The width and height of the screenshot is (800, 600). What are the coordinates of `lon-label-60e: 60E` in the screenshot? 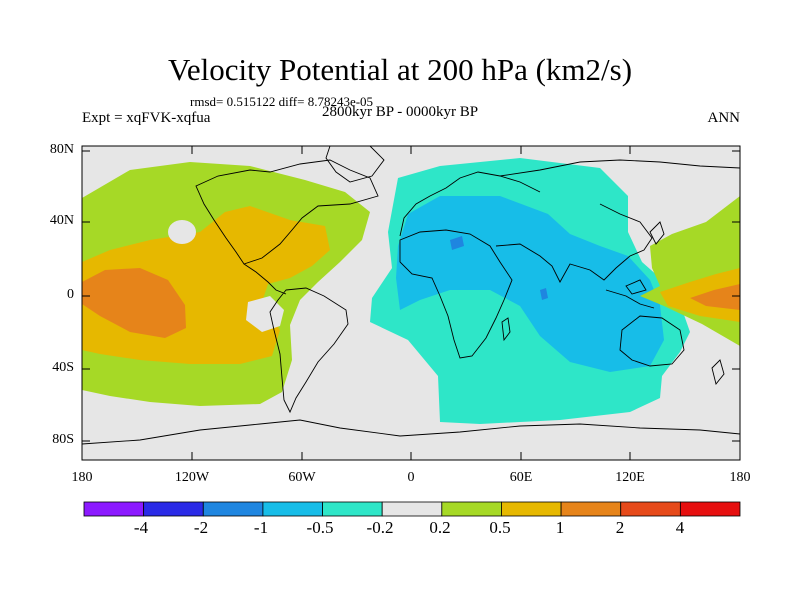 It's located at (521, 477).